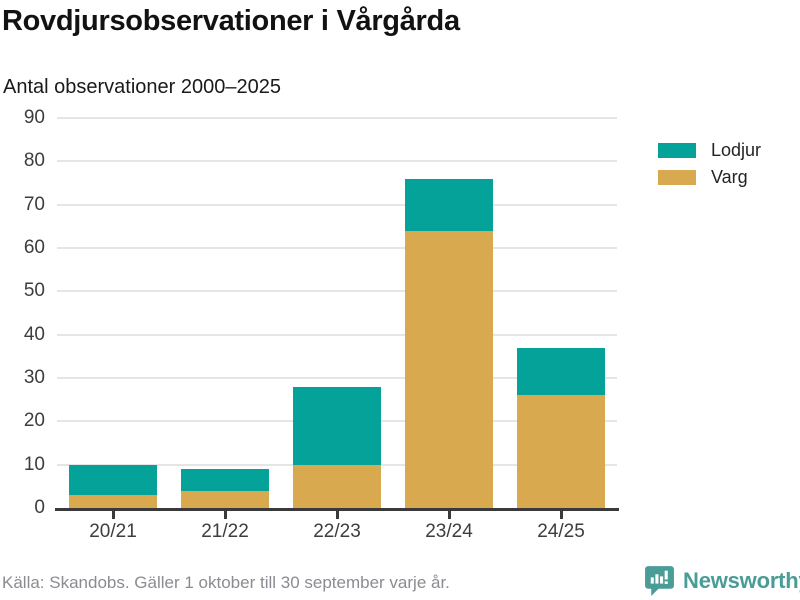  I want to click on chart-title: Rovdjursobservationer i Vårgårda, so click(231, 21).